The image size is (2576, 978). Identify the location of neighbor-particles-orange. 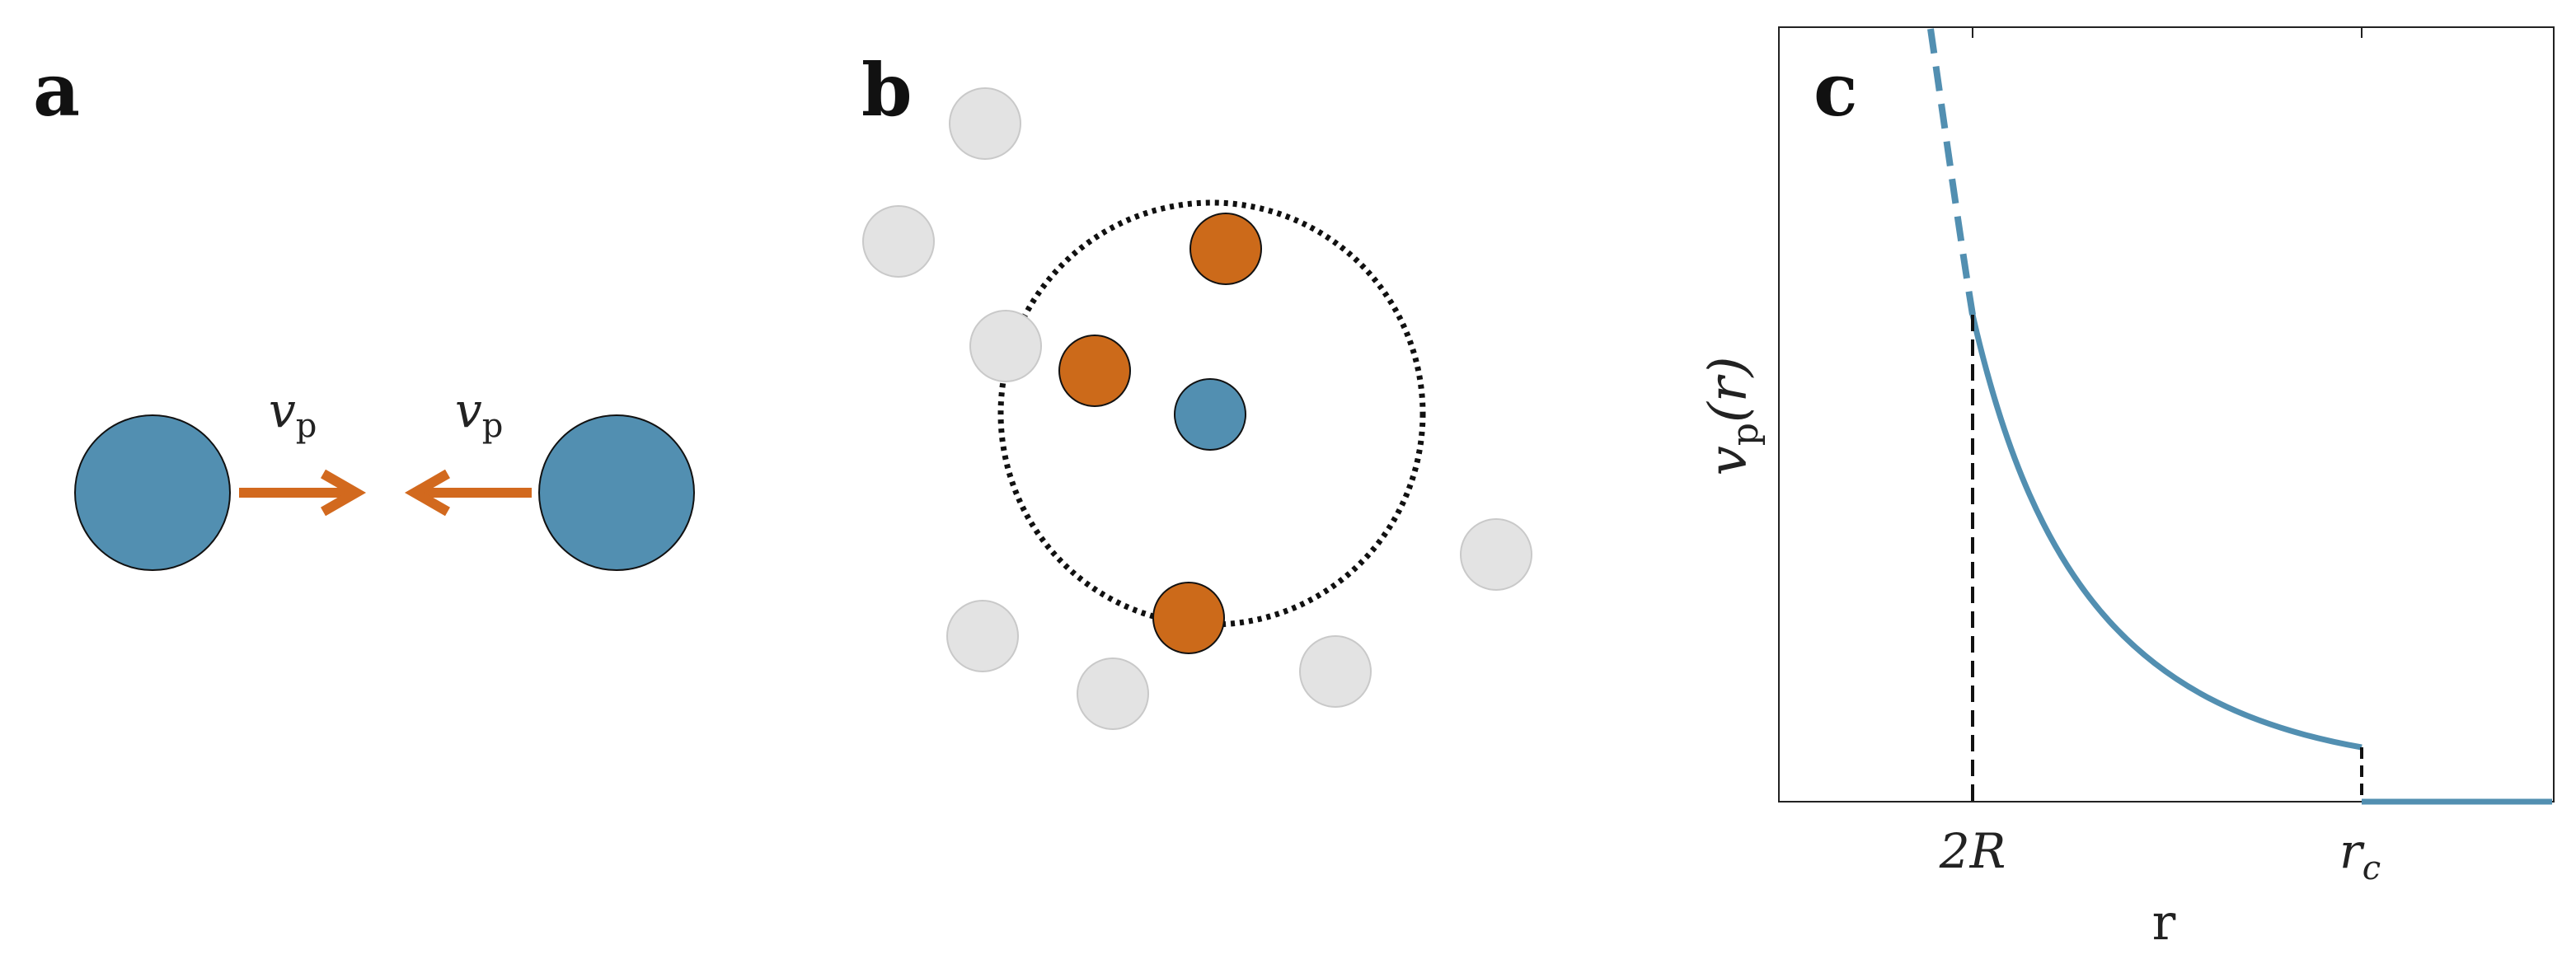
(1160, 433).